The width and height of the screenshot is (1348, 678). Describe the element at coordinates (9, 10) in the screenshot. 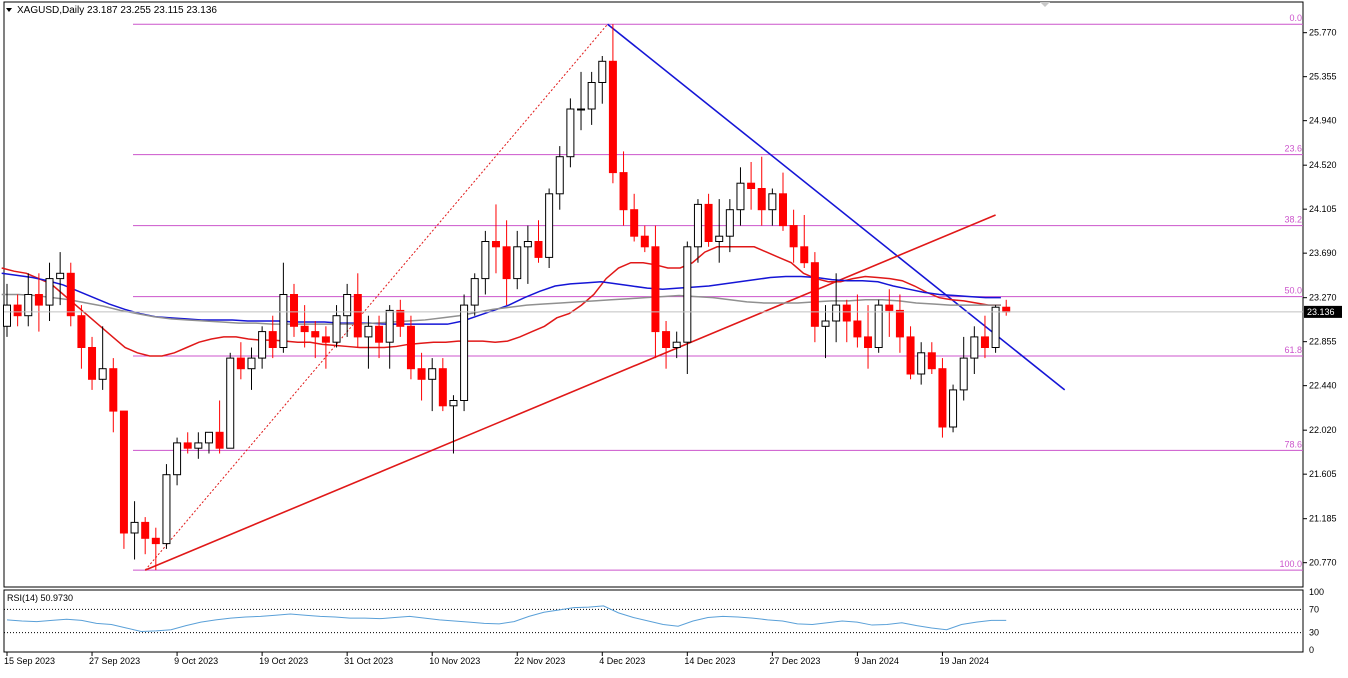

I see `triangle-down-icon` at that location.